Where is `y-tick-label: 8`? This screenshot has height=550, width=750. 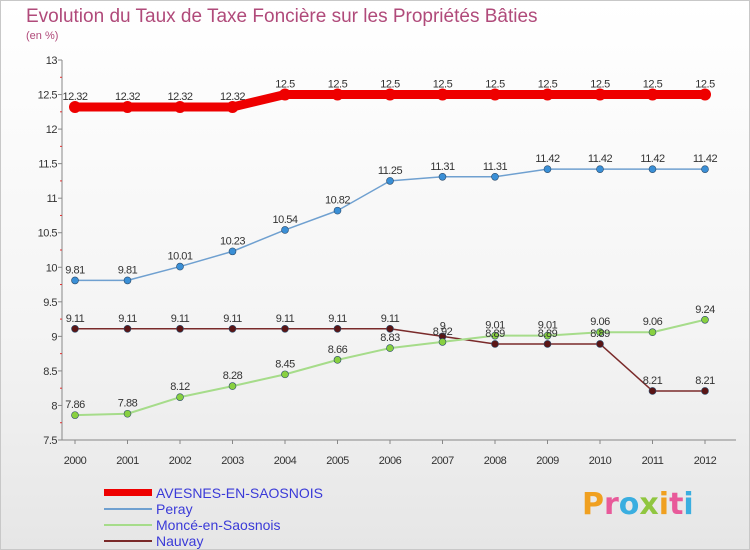 y-tick-label: 8 is located at coordinates (54, 406).